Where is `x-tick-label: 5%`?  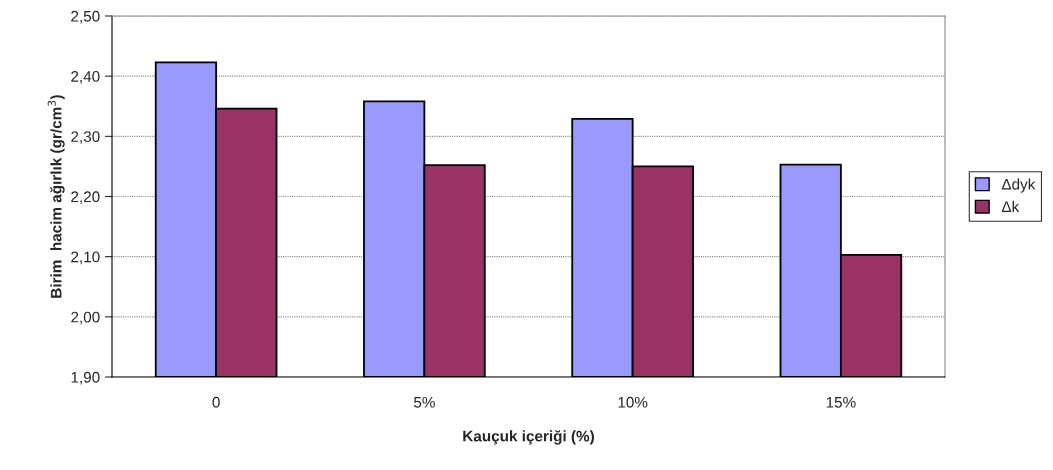
x-tick-label: 5% is located at coordinates (424, 402).